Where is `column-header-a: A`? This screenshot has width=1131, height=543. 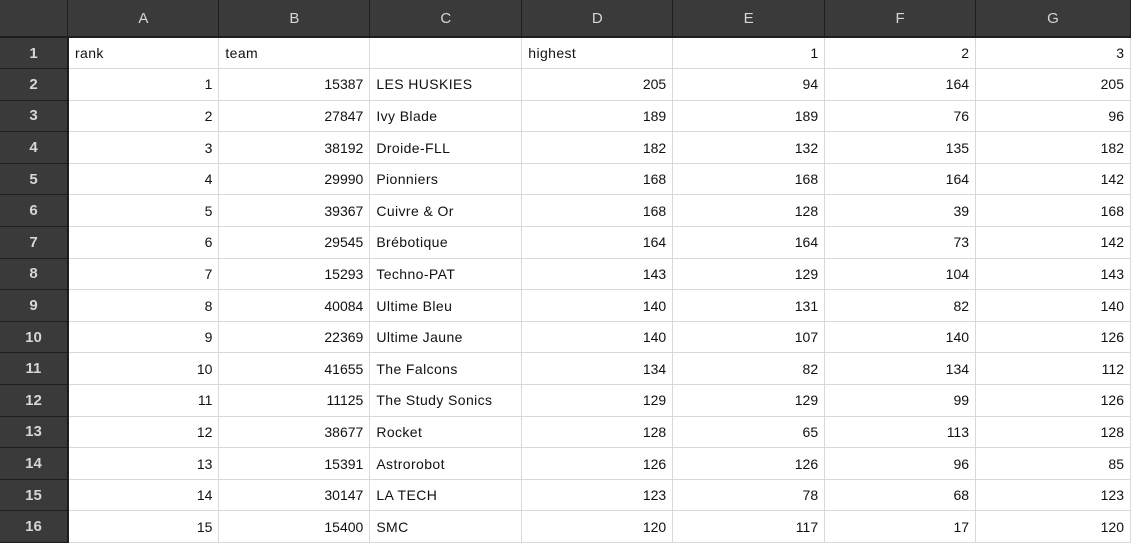
column-header-a: A is located at coordinates (143, 19).